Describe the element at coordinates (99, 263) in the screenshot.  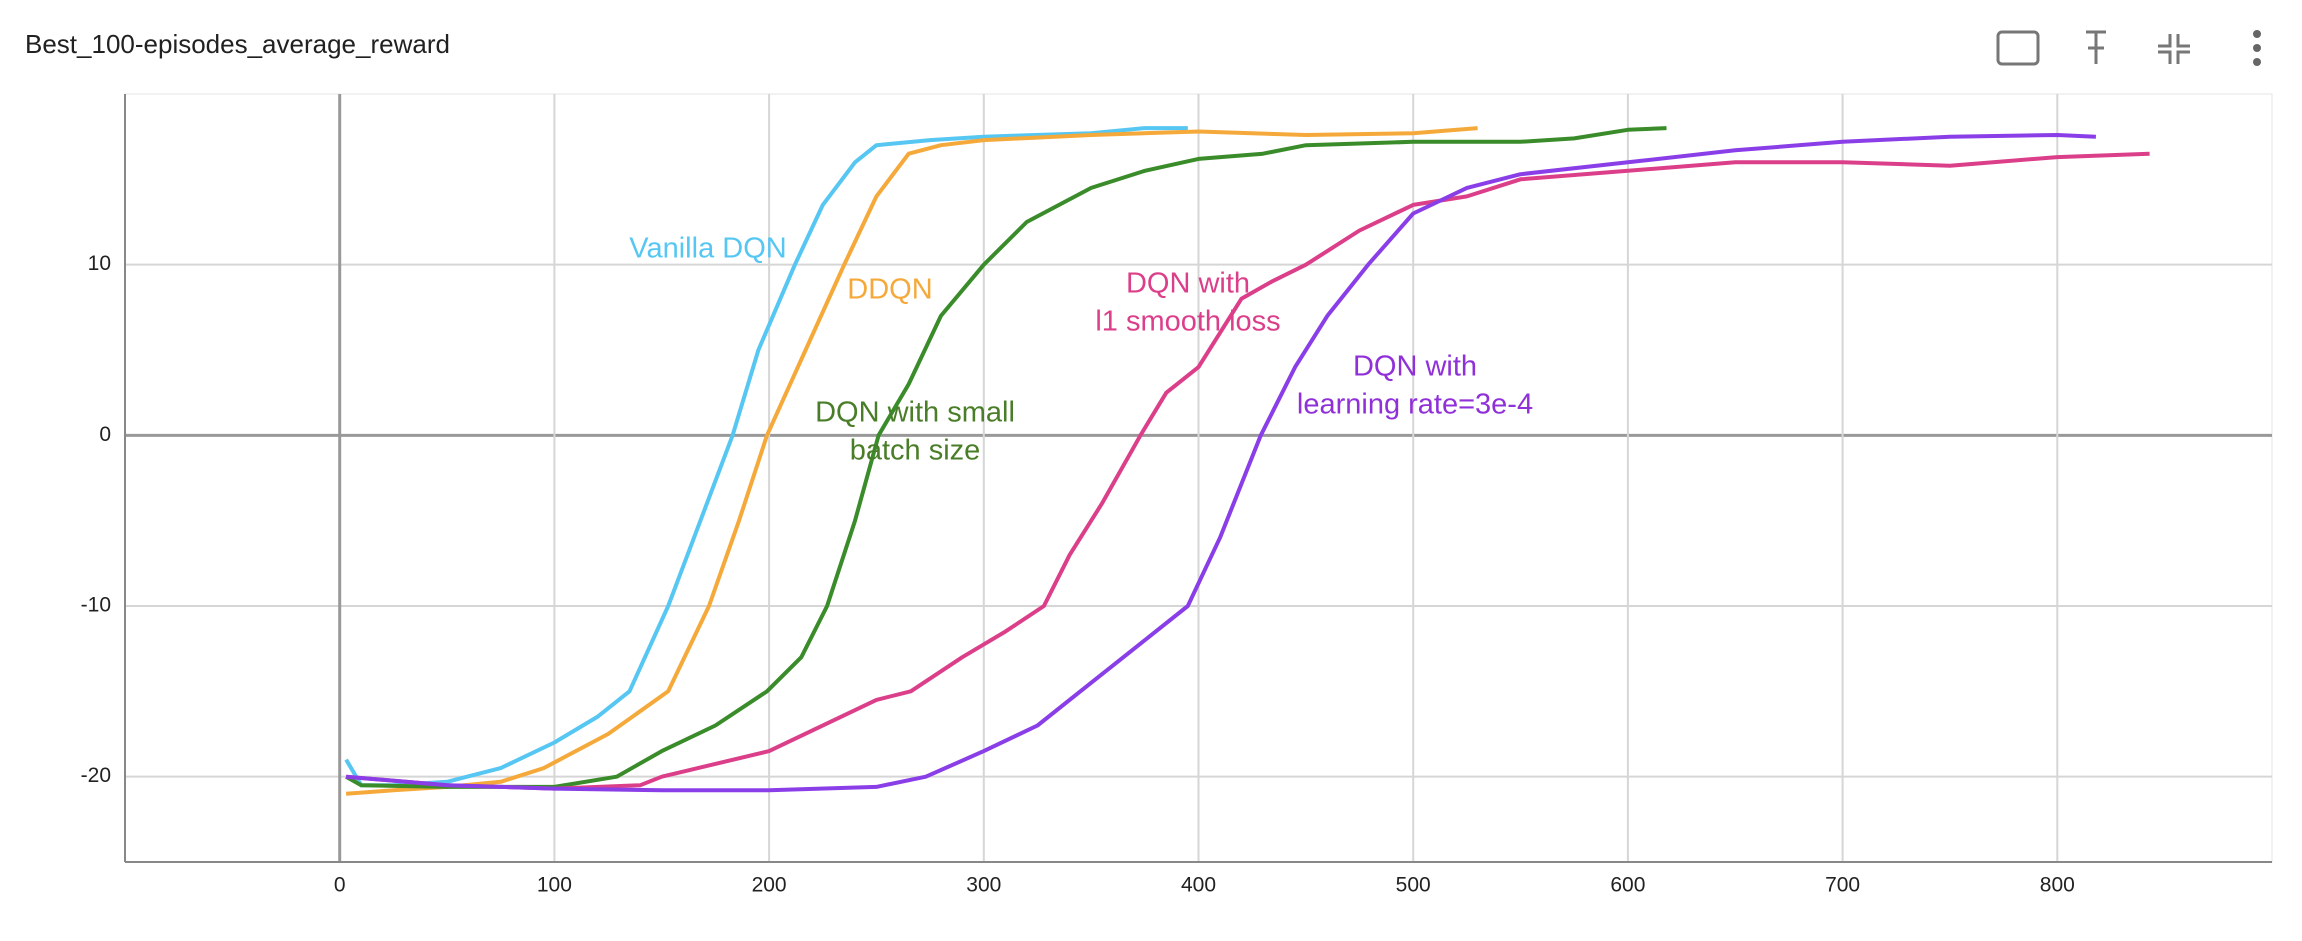
I see `y-tick-label: 10` at that location.